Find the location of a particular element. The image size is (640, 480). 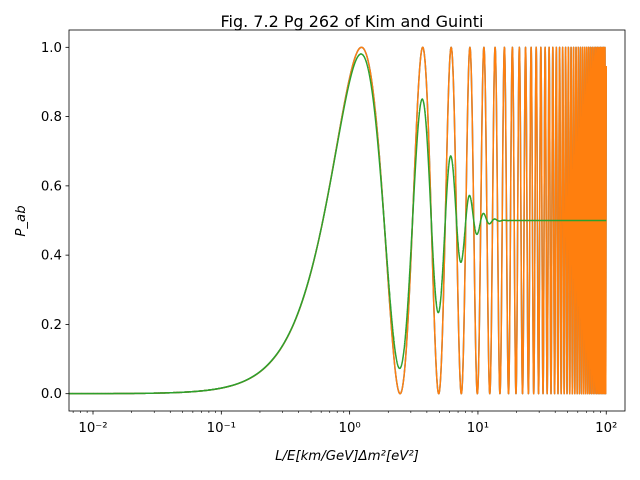

x-tick-label: 10² is located at coordinates (606, 428).